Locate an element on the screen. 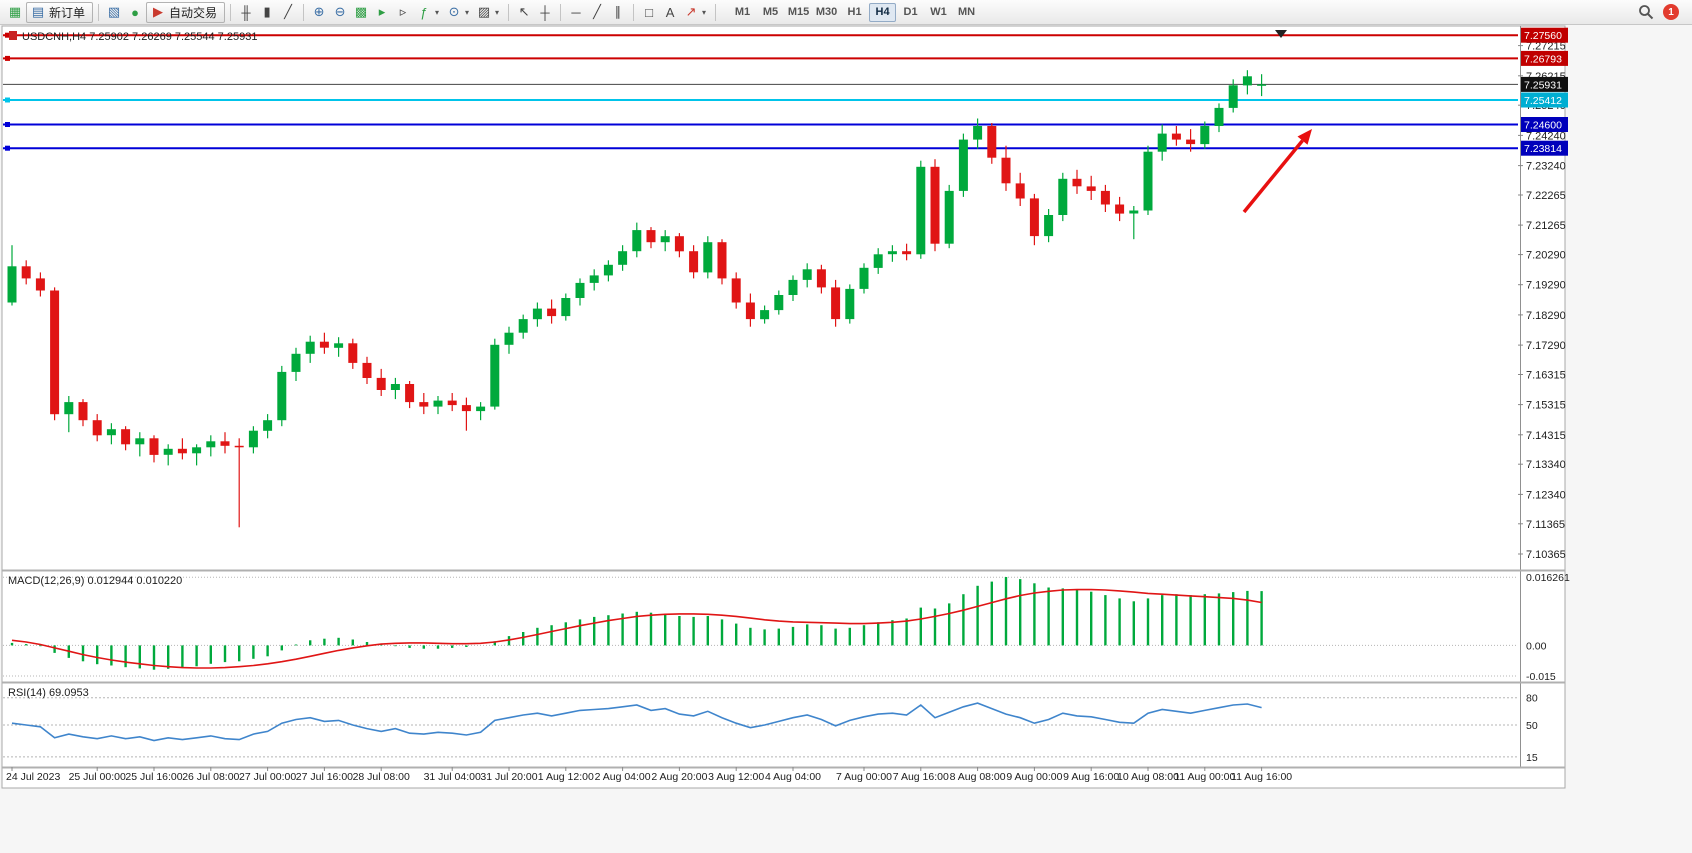 This screenshot has height=853, width=1692. channel-tool-icon: ∥ is located at coordinates (618, 11).